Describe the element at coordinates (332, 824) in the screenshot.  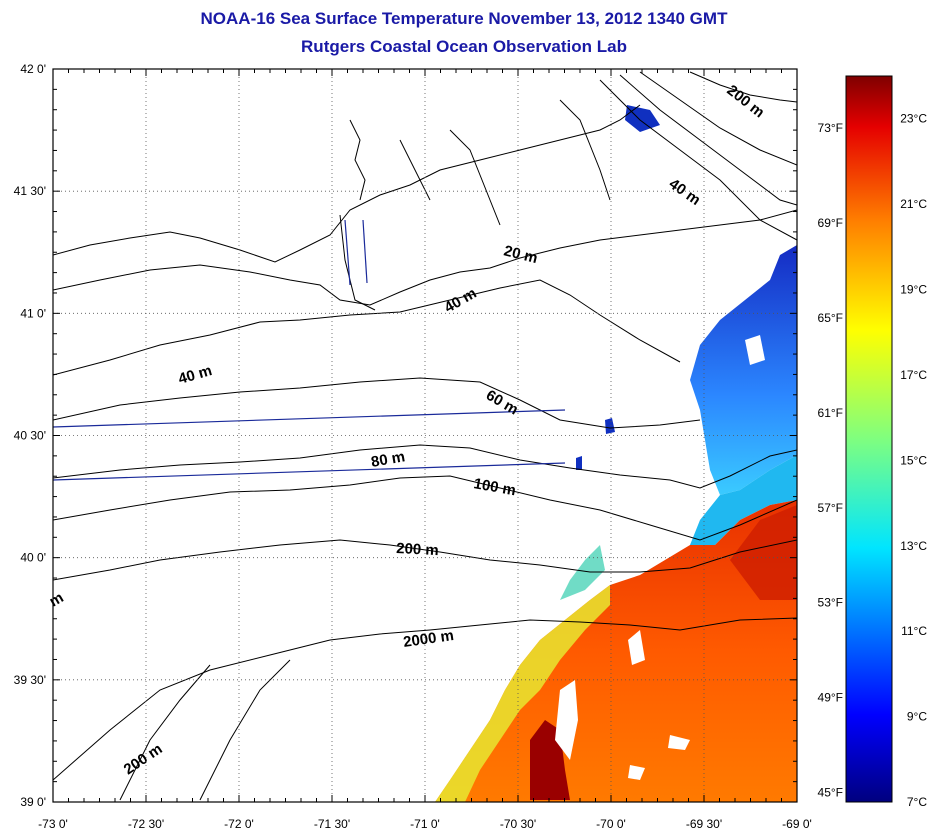
I see `x-tick-label: -71 30'` at that location.